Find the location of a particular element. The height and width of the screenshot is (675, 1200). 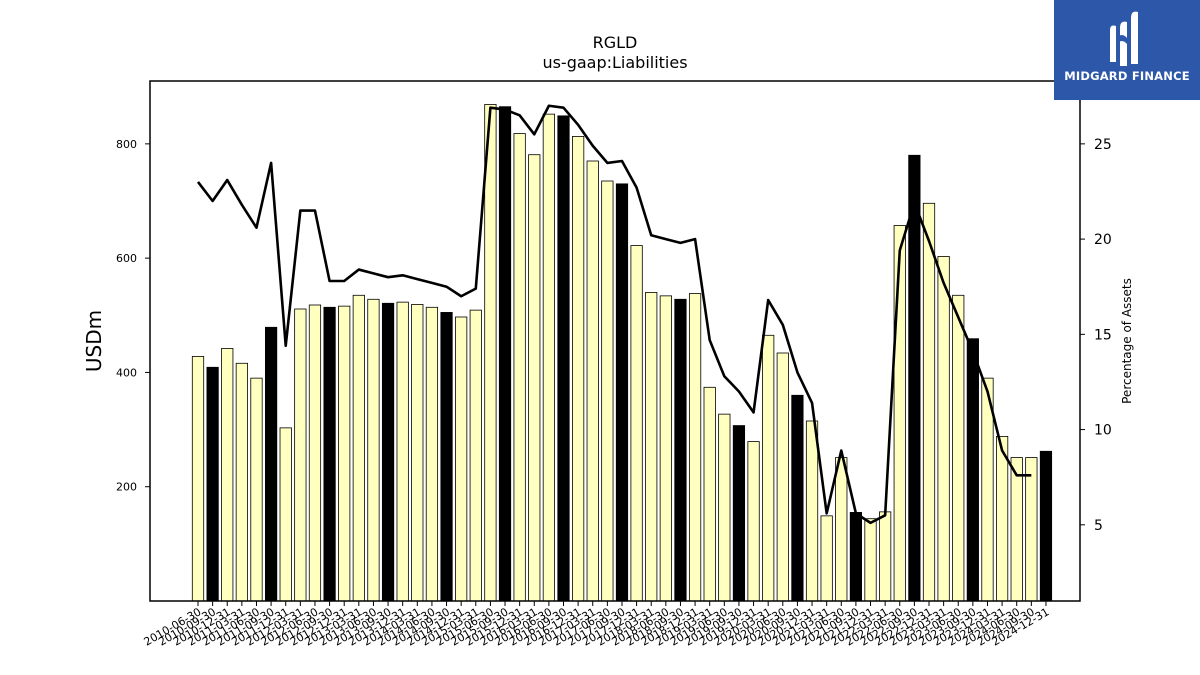

left-axis: 200 400 600 800 is located at coordinates (133, 316).